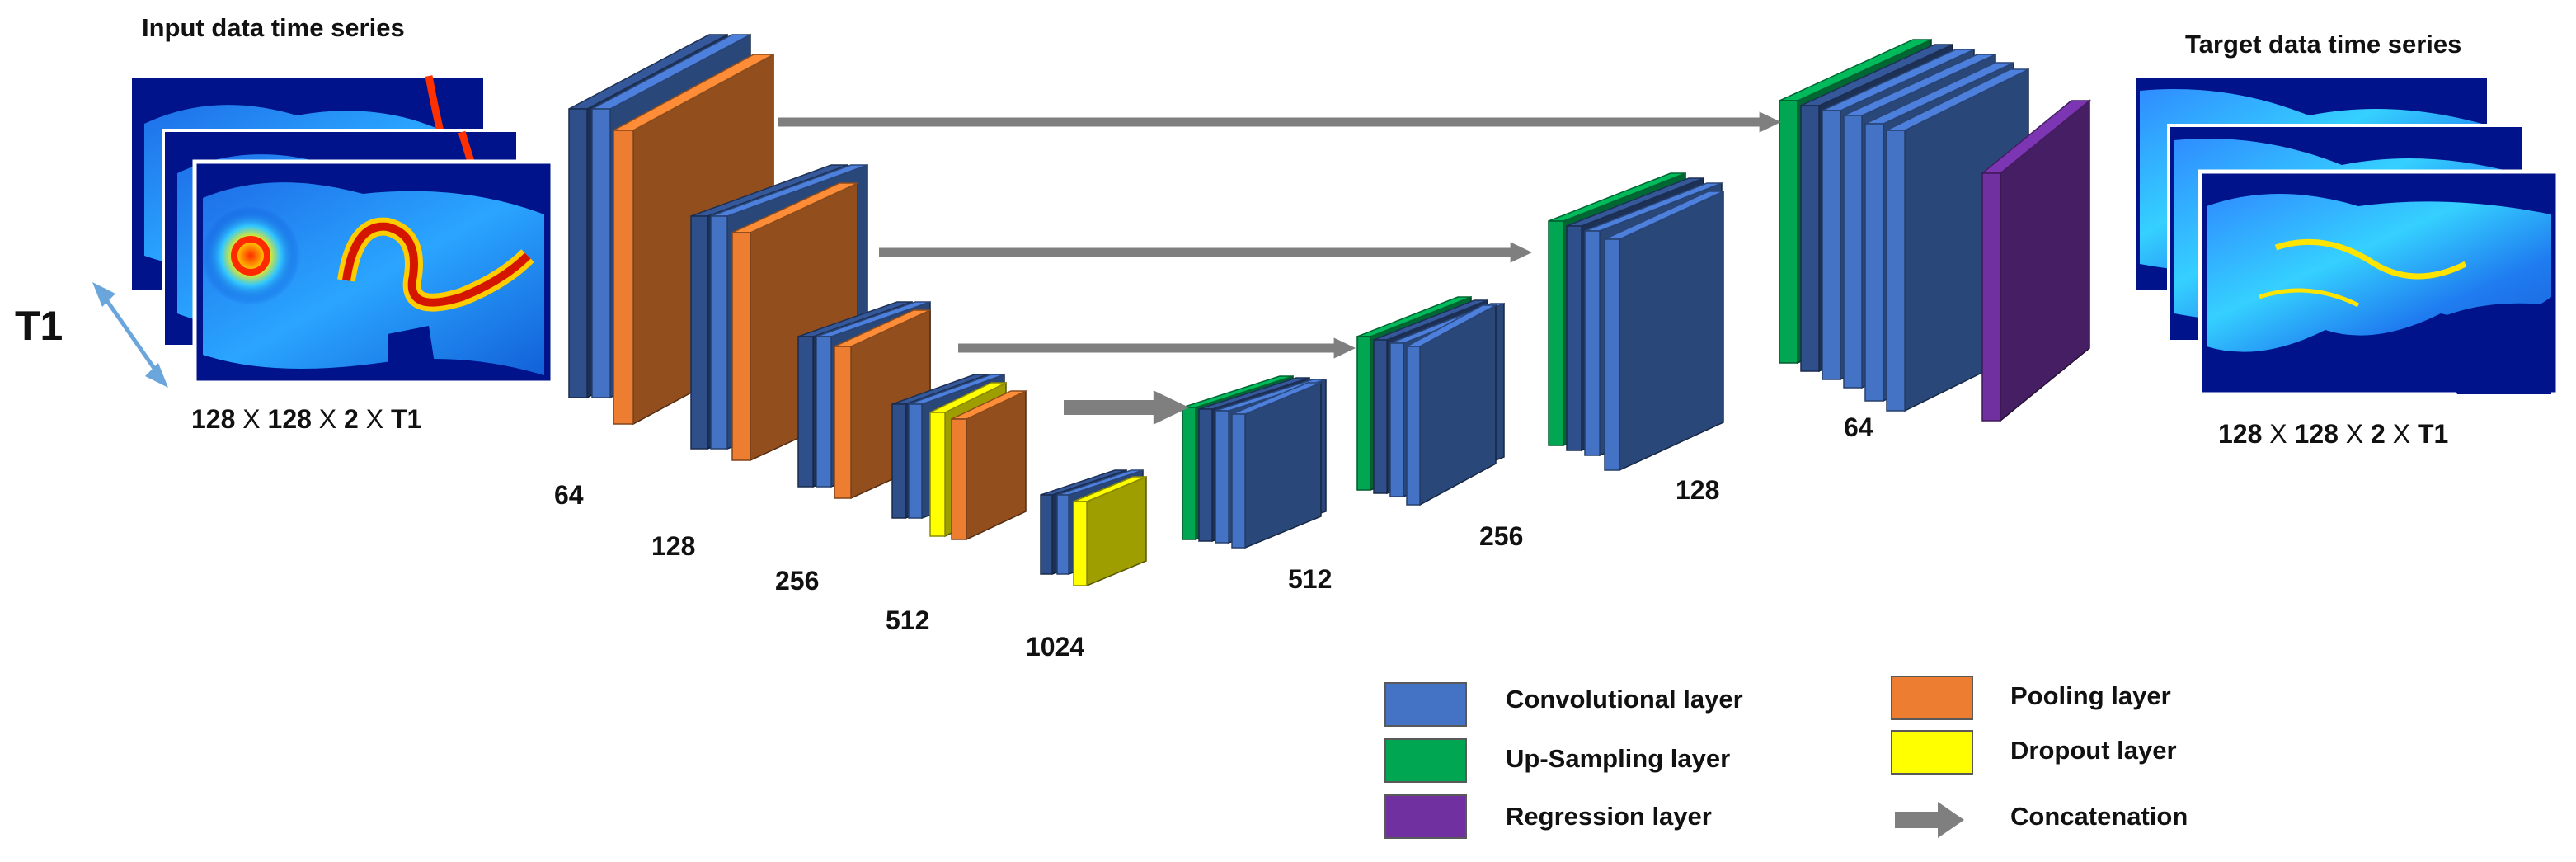 This screenshot has height=862, width=2576. I want to click on target-shape-label: 128 X 128 X 2 X T1, so click(2333, 434).